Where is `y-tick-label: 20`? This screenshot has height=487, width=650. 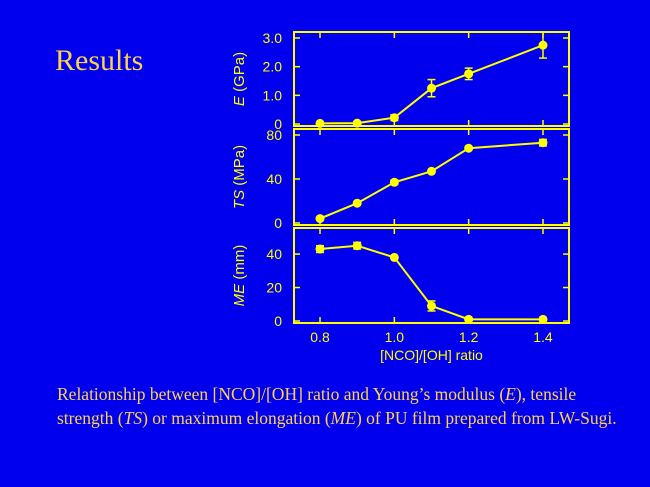 y-tick-label: 20 is located at coordinates (274, 288).